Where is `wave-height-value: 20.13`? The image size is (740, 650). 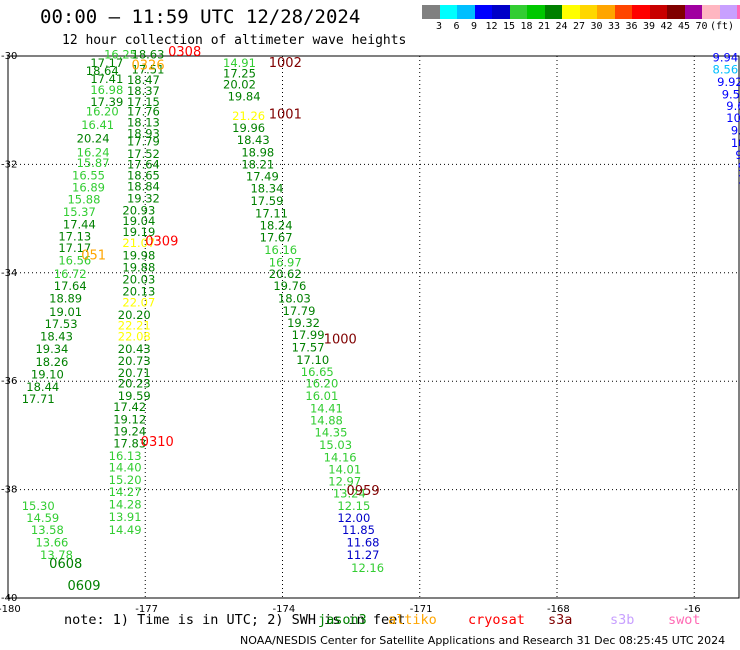
wave-height-value: 20.13 is located at coordinates (138, 292).